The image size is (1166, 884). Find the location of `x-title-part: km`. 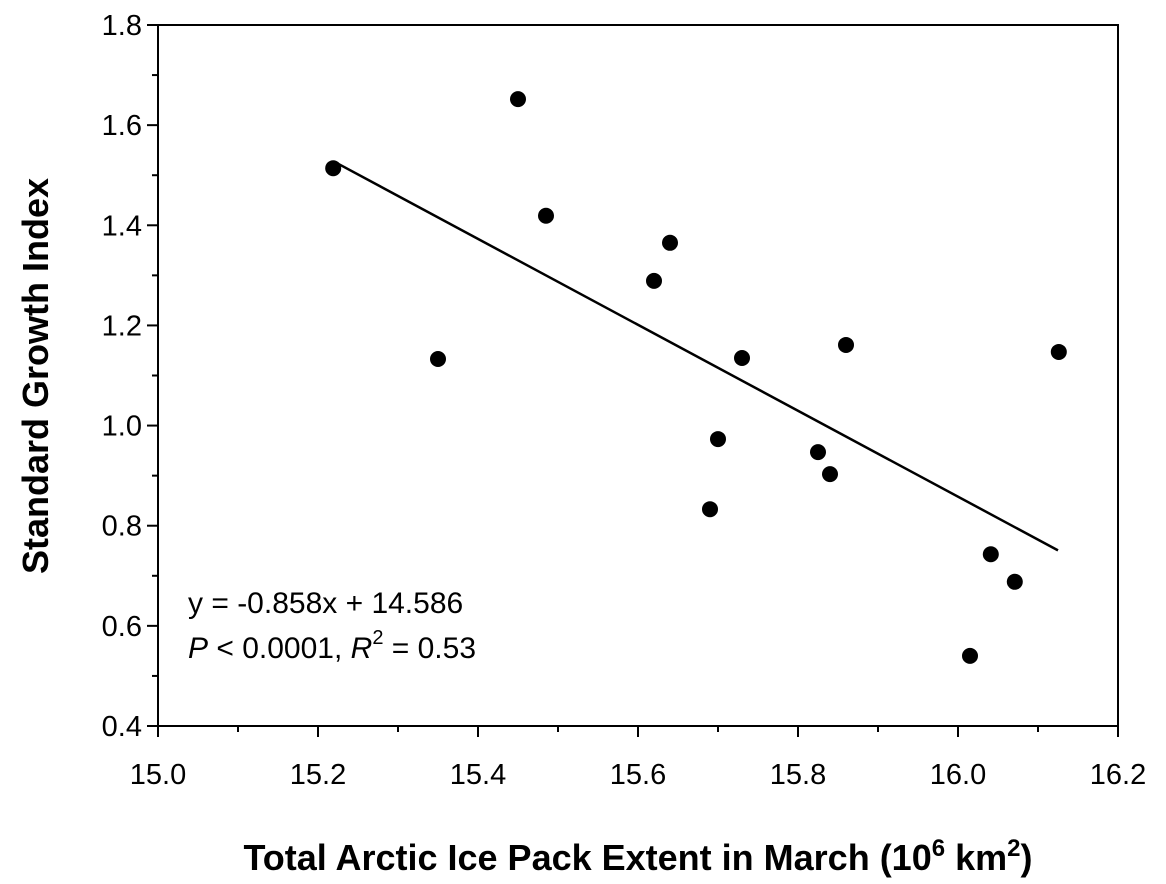

x-title-part: km is located at coordinates (976, 857).